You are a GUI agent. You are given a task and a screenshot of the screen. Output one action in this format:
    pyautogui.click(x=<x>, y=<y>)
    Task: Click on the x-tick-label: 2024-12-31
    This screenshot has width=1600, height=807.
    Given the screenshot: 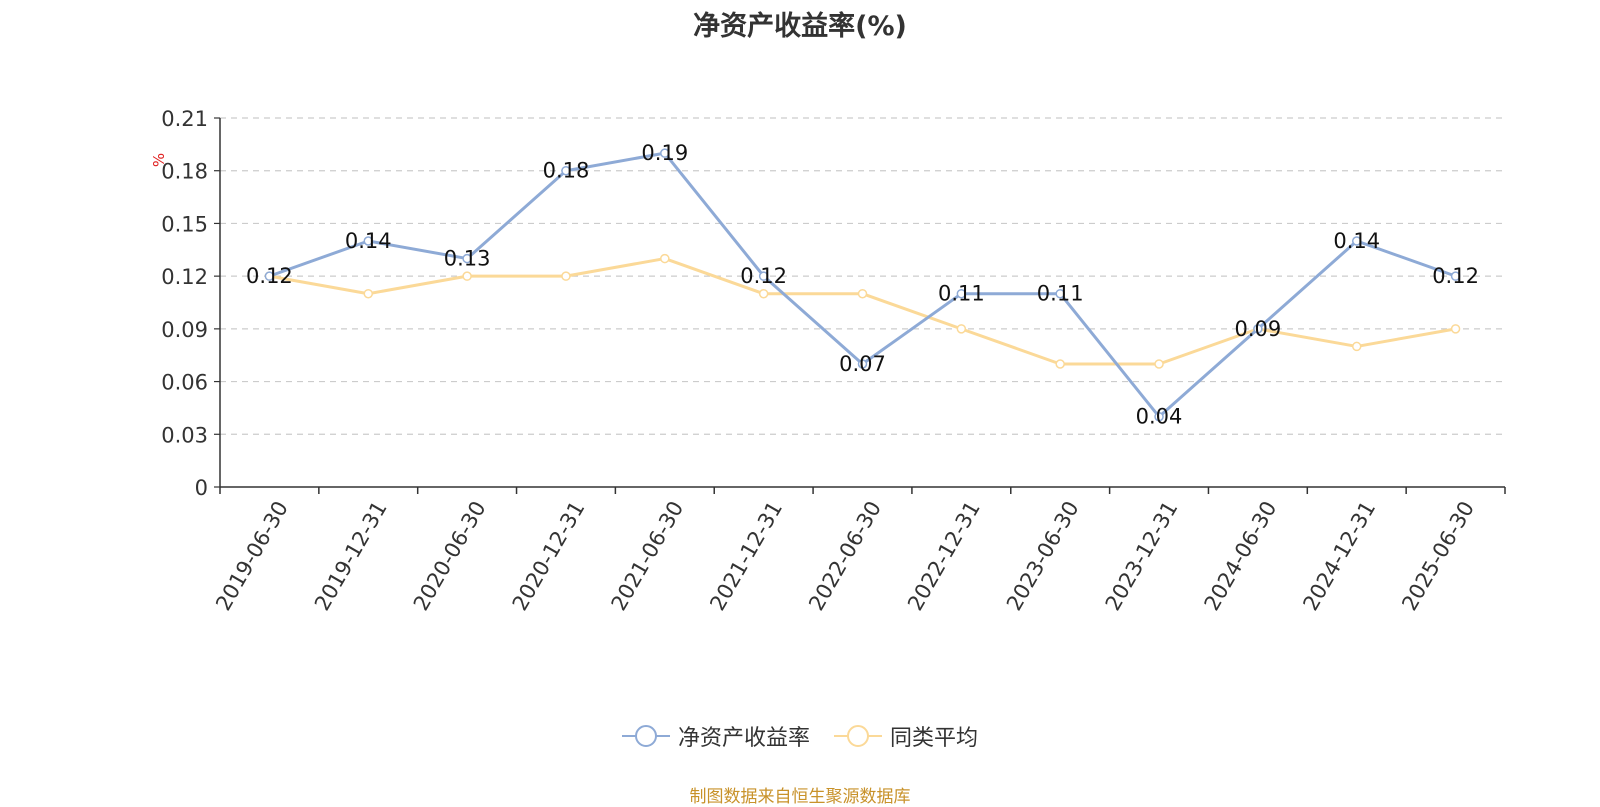 What is the action you would take?
    pyautogui.click(x=1339, y=556)
    